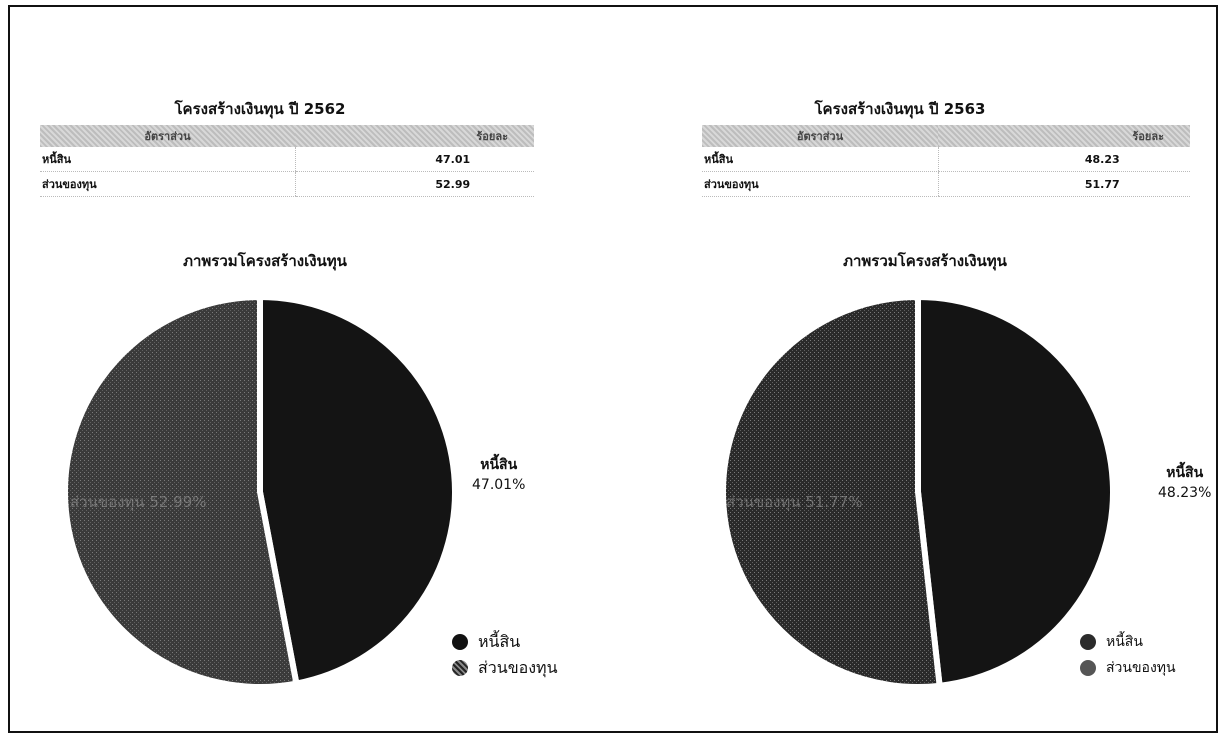 The height and width of the screenshot is (740, 1228). What do you see at coordinates (260, 109) in the screenshot?
I see `panel-title: โครงสร้างเงินทุน ปี 2562` at bounding box center [260, 109].